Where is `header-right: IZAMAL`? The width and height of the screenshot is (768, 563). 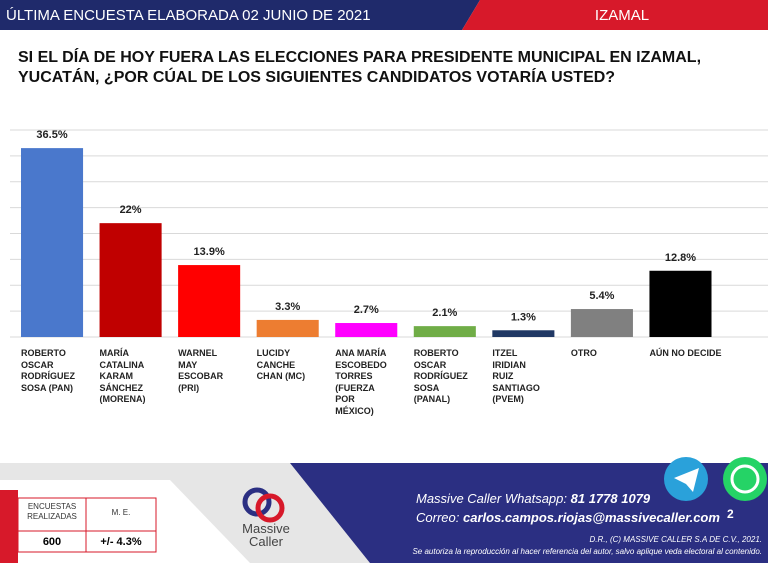
header-right: IZAMAL is located at coordinates (622, 15).